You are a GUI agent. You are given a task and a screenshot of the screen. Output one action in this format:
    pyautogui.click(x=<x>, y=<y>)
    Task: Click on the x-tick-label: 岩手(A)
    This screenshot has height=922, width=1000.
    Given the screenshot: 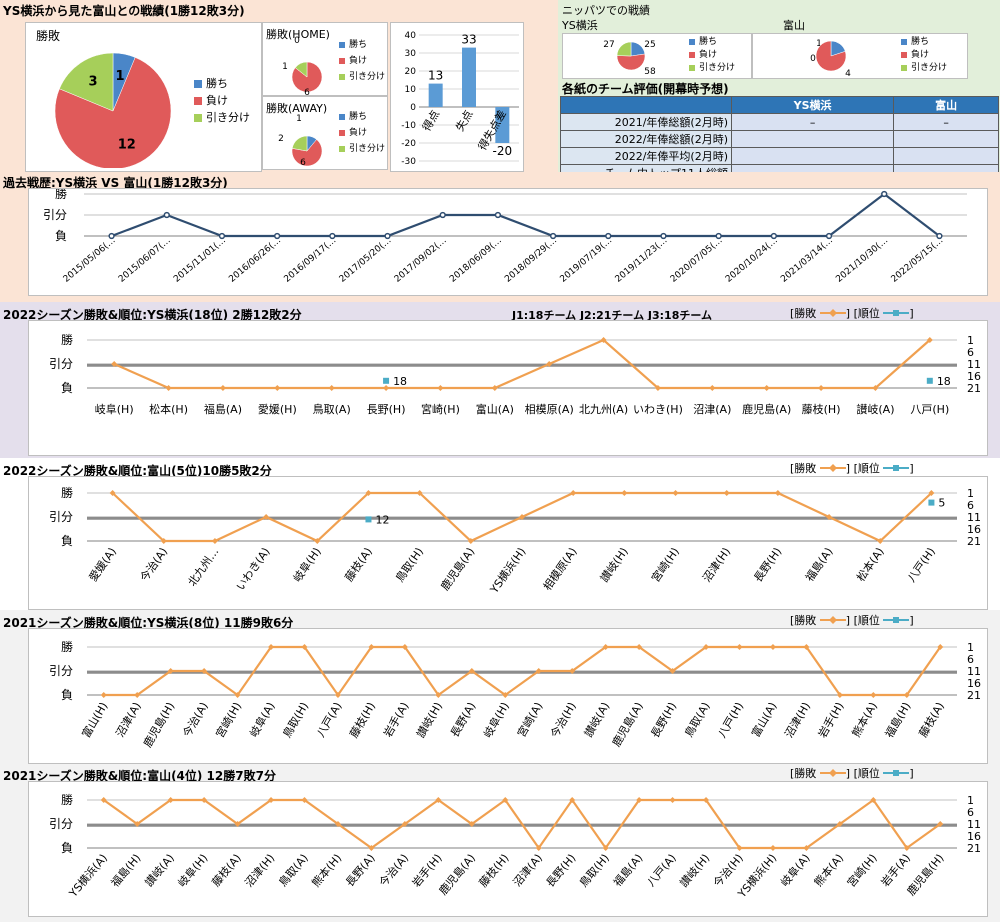 What is the action you would take?
    pyautogui.click(x=895, y=870)
    